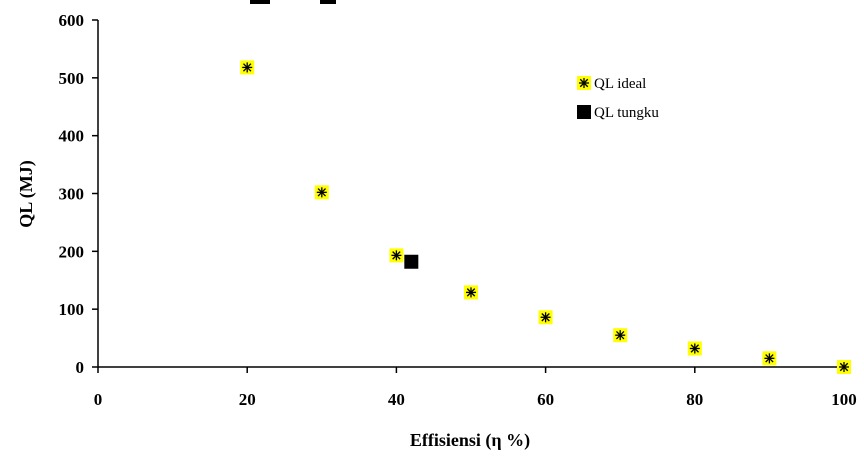  I want to click on x-tick-label: 20, so click(247, 399).